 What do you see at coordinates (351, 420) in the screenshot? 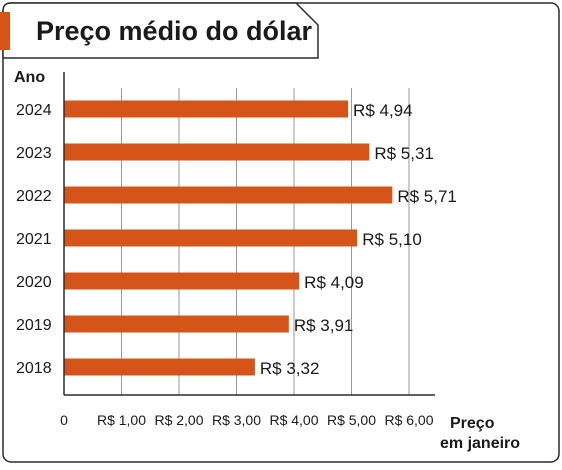
I see `x-tick-label: R$ 5,00` at bounding box center [351, 420].